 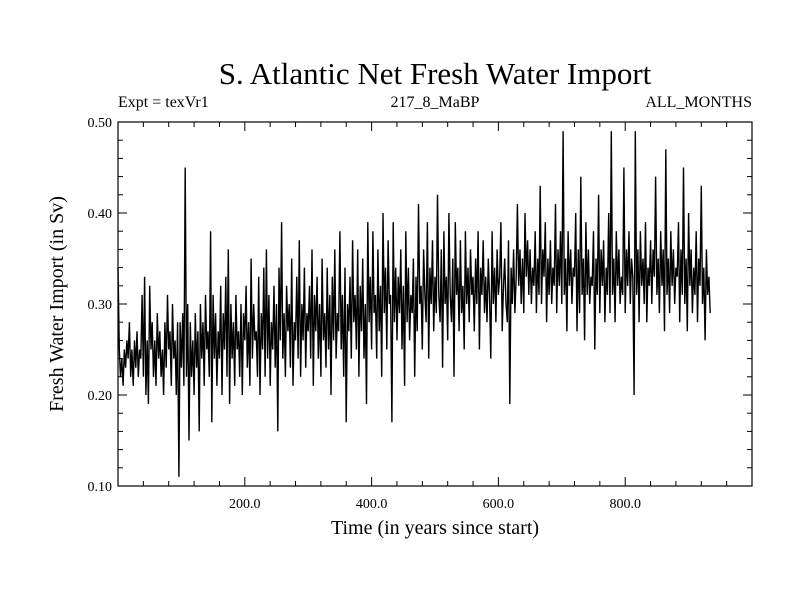 I want to click on months-label: ALL_MONTHS, so click(x=698, y=102).